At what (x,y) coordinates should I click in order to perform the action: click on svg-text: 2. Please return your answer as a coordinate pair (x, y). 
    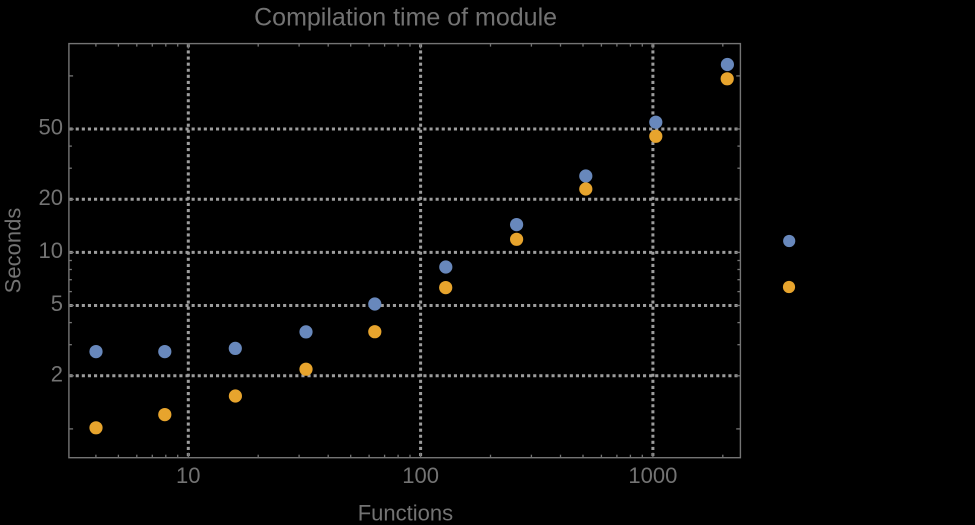
    Looking at the image, I should click on (57, 373).